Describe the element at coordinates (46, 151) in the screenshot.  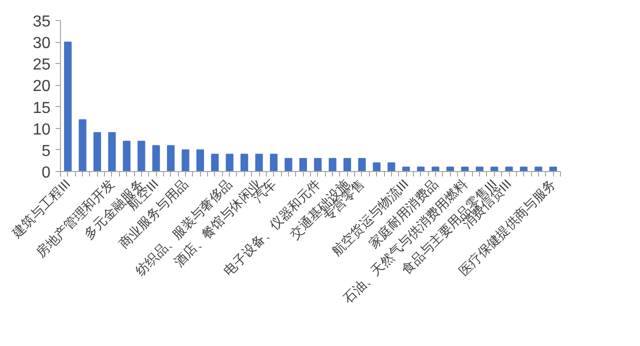
I see `y-tick-label: 5` at that location.